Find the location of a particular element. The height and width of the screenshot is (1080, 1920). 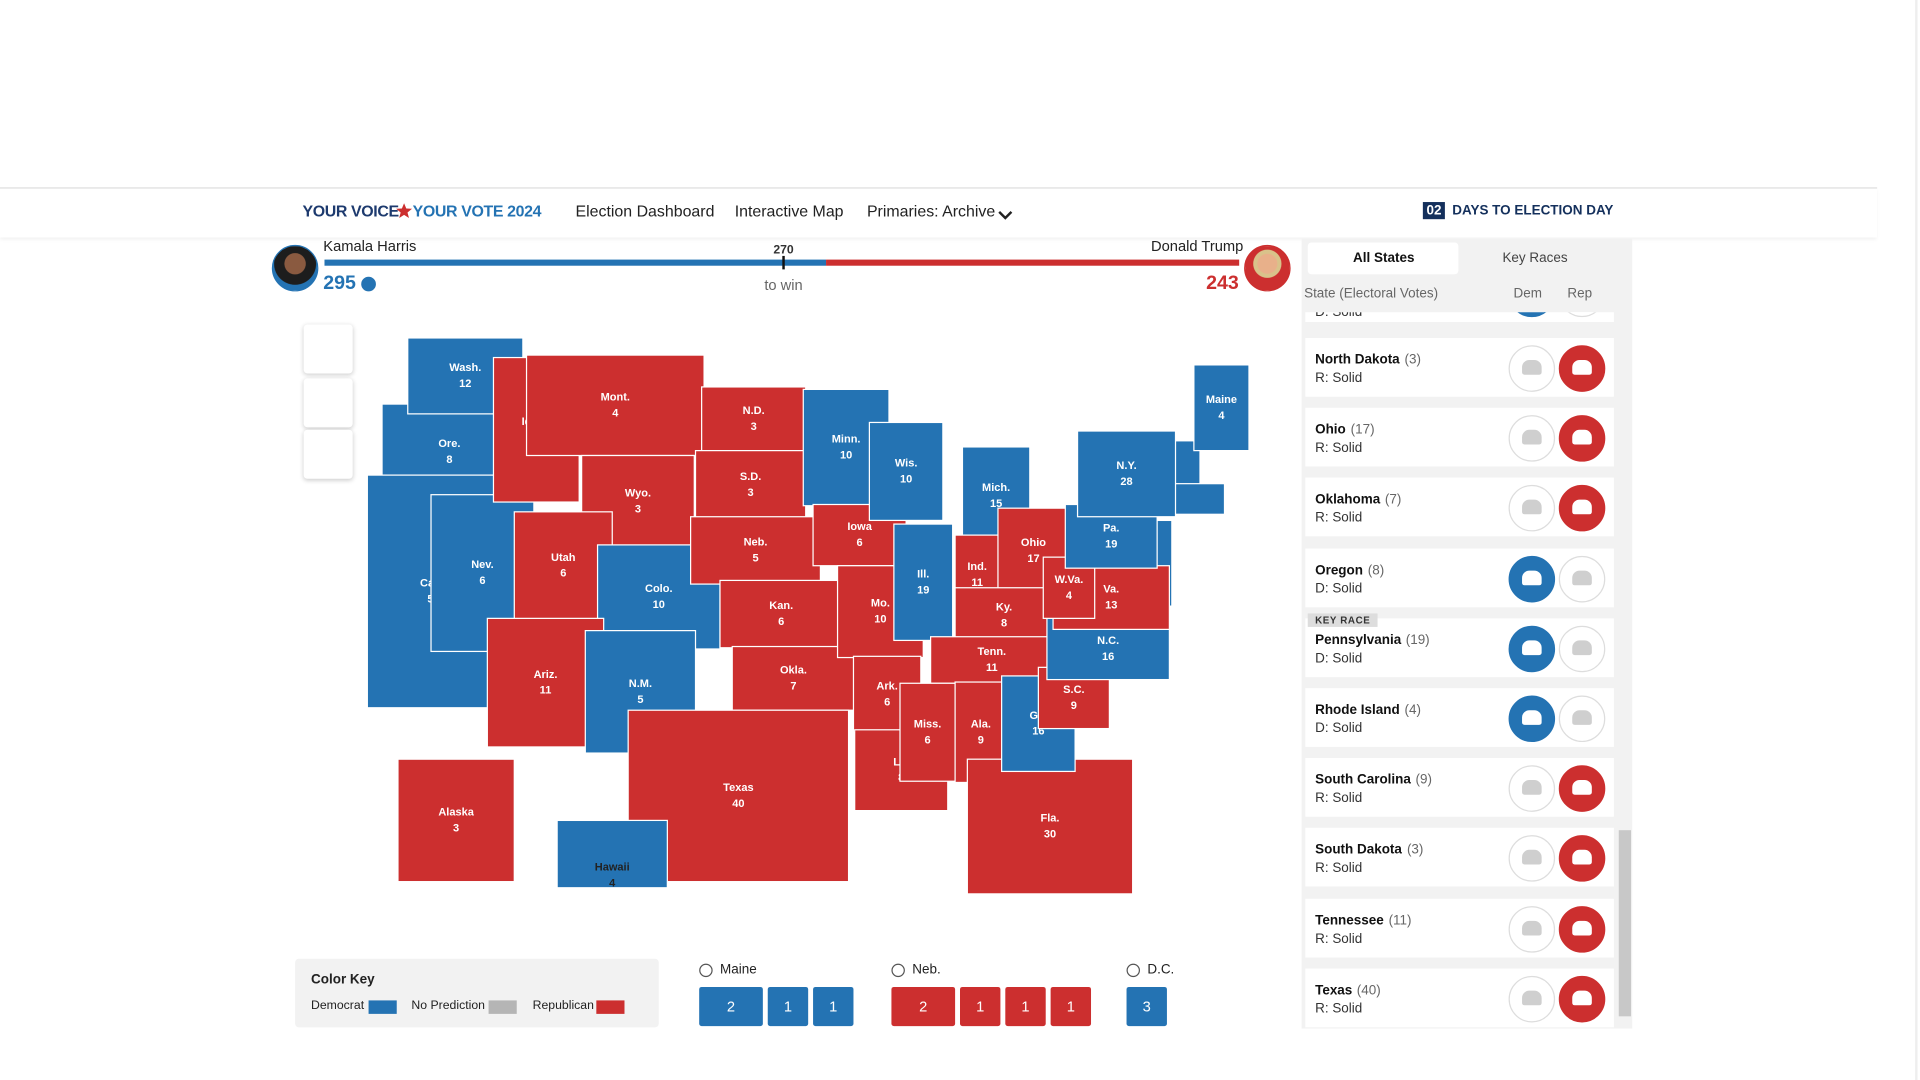

row-state: Oregon is located at coordinates (1339, 570).